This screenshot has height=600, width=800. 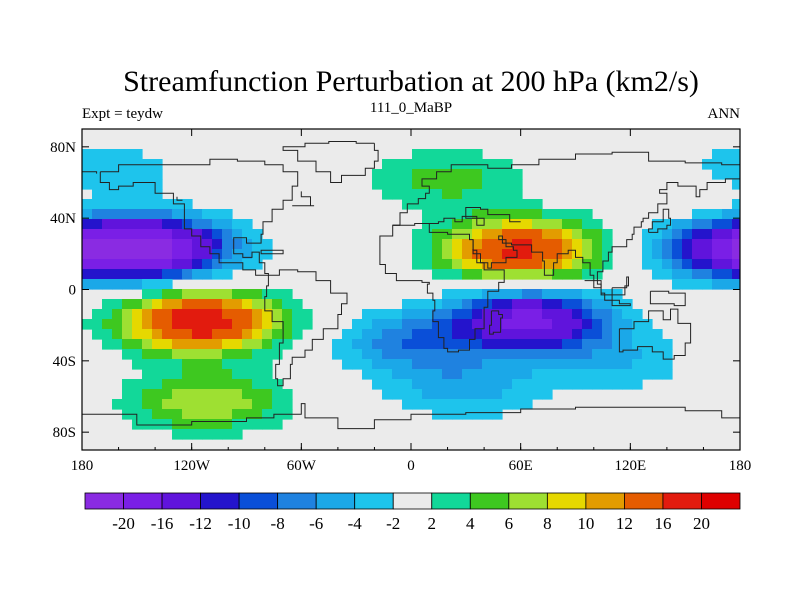 What do you see at coordinates (239, 523) in the screenshot?
I see `colorbar-label: -10` at bounding box center [239, 523].